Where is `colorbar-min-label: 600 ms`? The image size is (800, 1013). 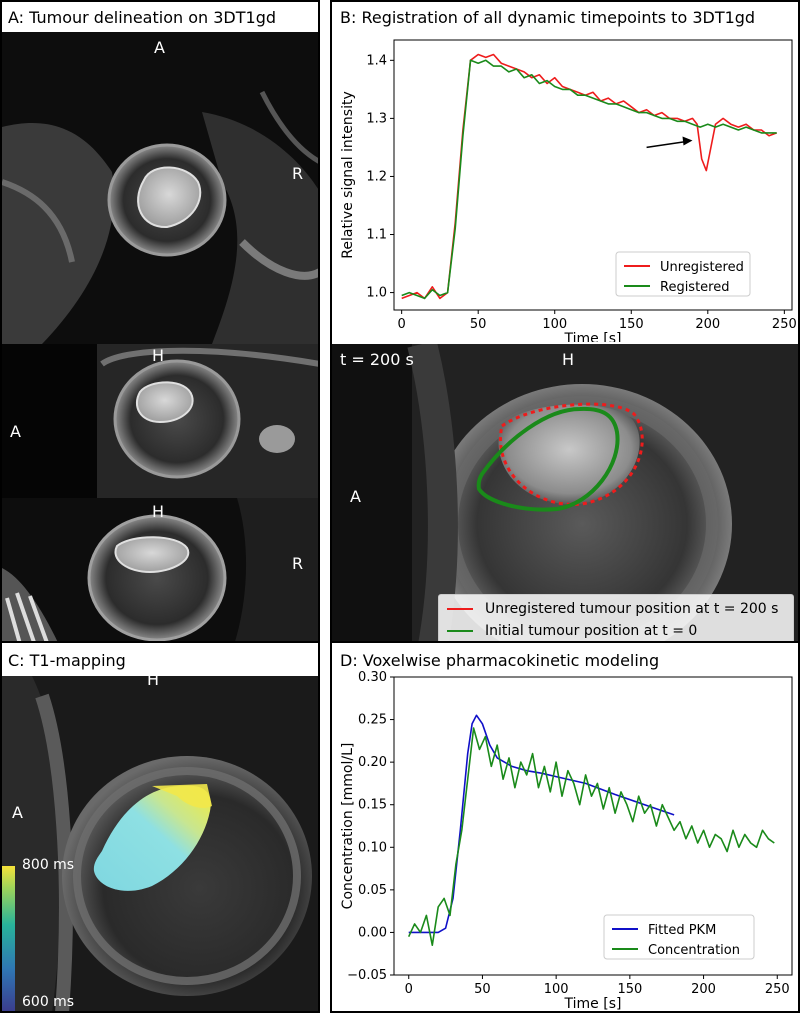 colorbar-min-label: 600 ms is located at coordinates (48, 1002).